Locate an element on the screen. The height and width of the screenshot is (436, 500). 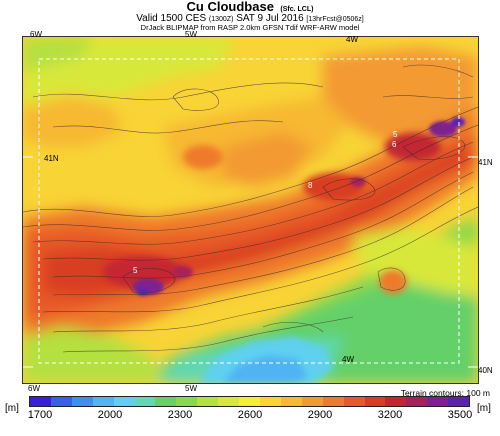
unit-label-right: [m] is located at coordinates (484, 408).